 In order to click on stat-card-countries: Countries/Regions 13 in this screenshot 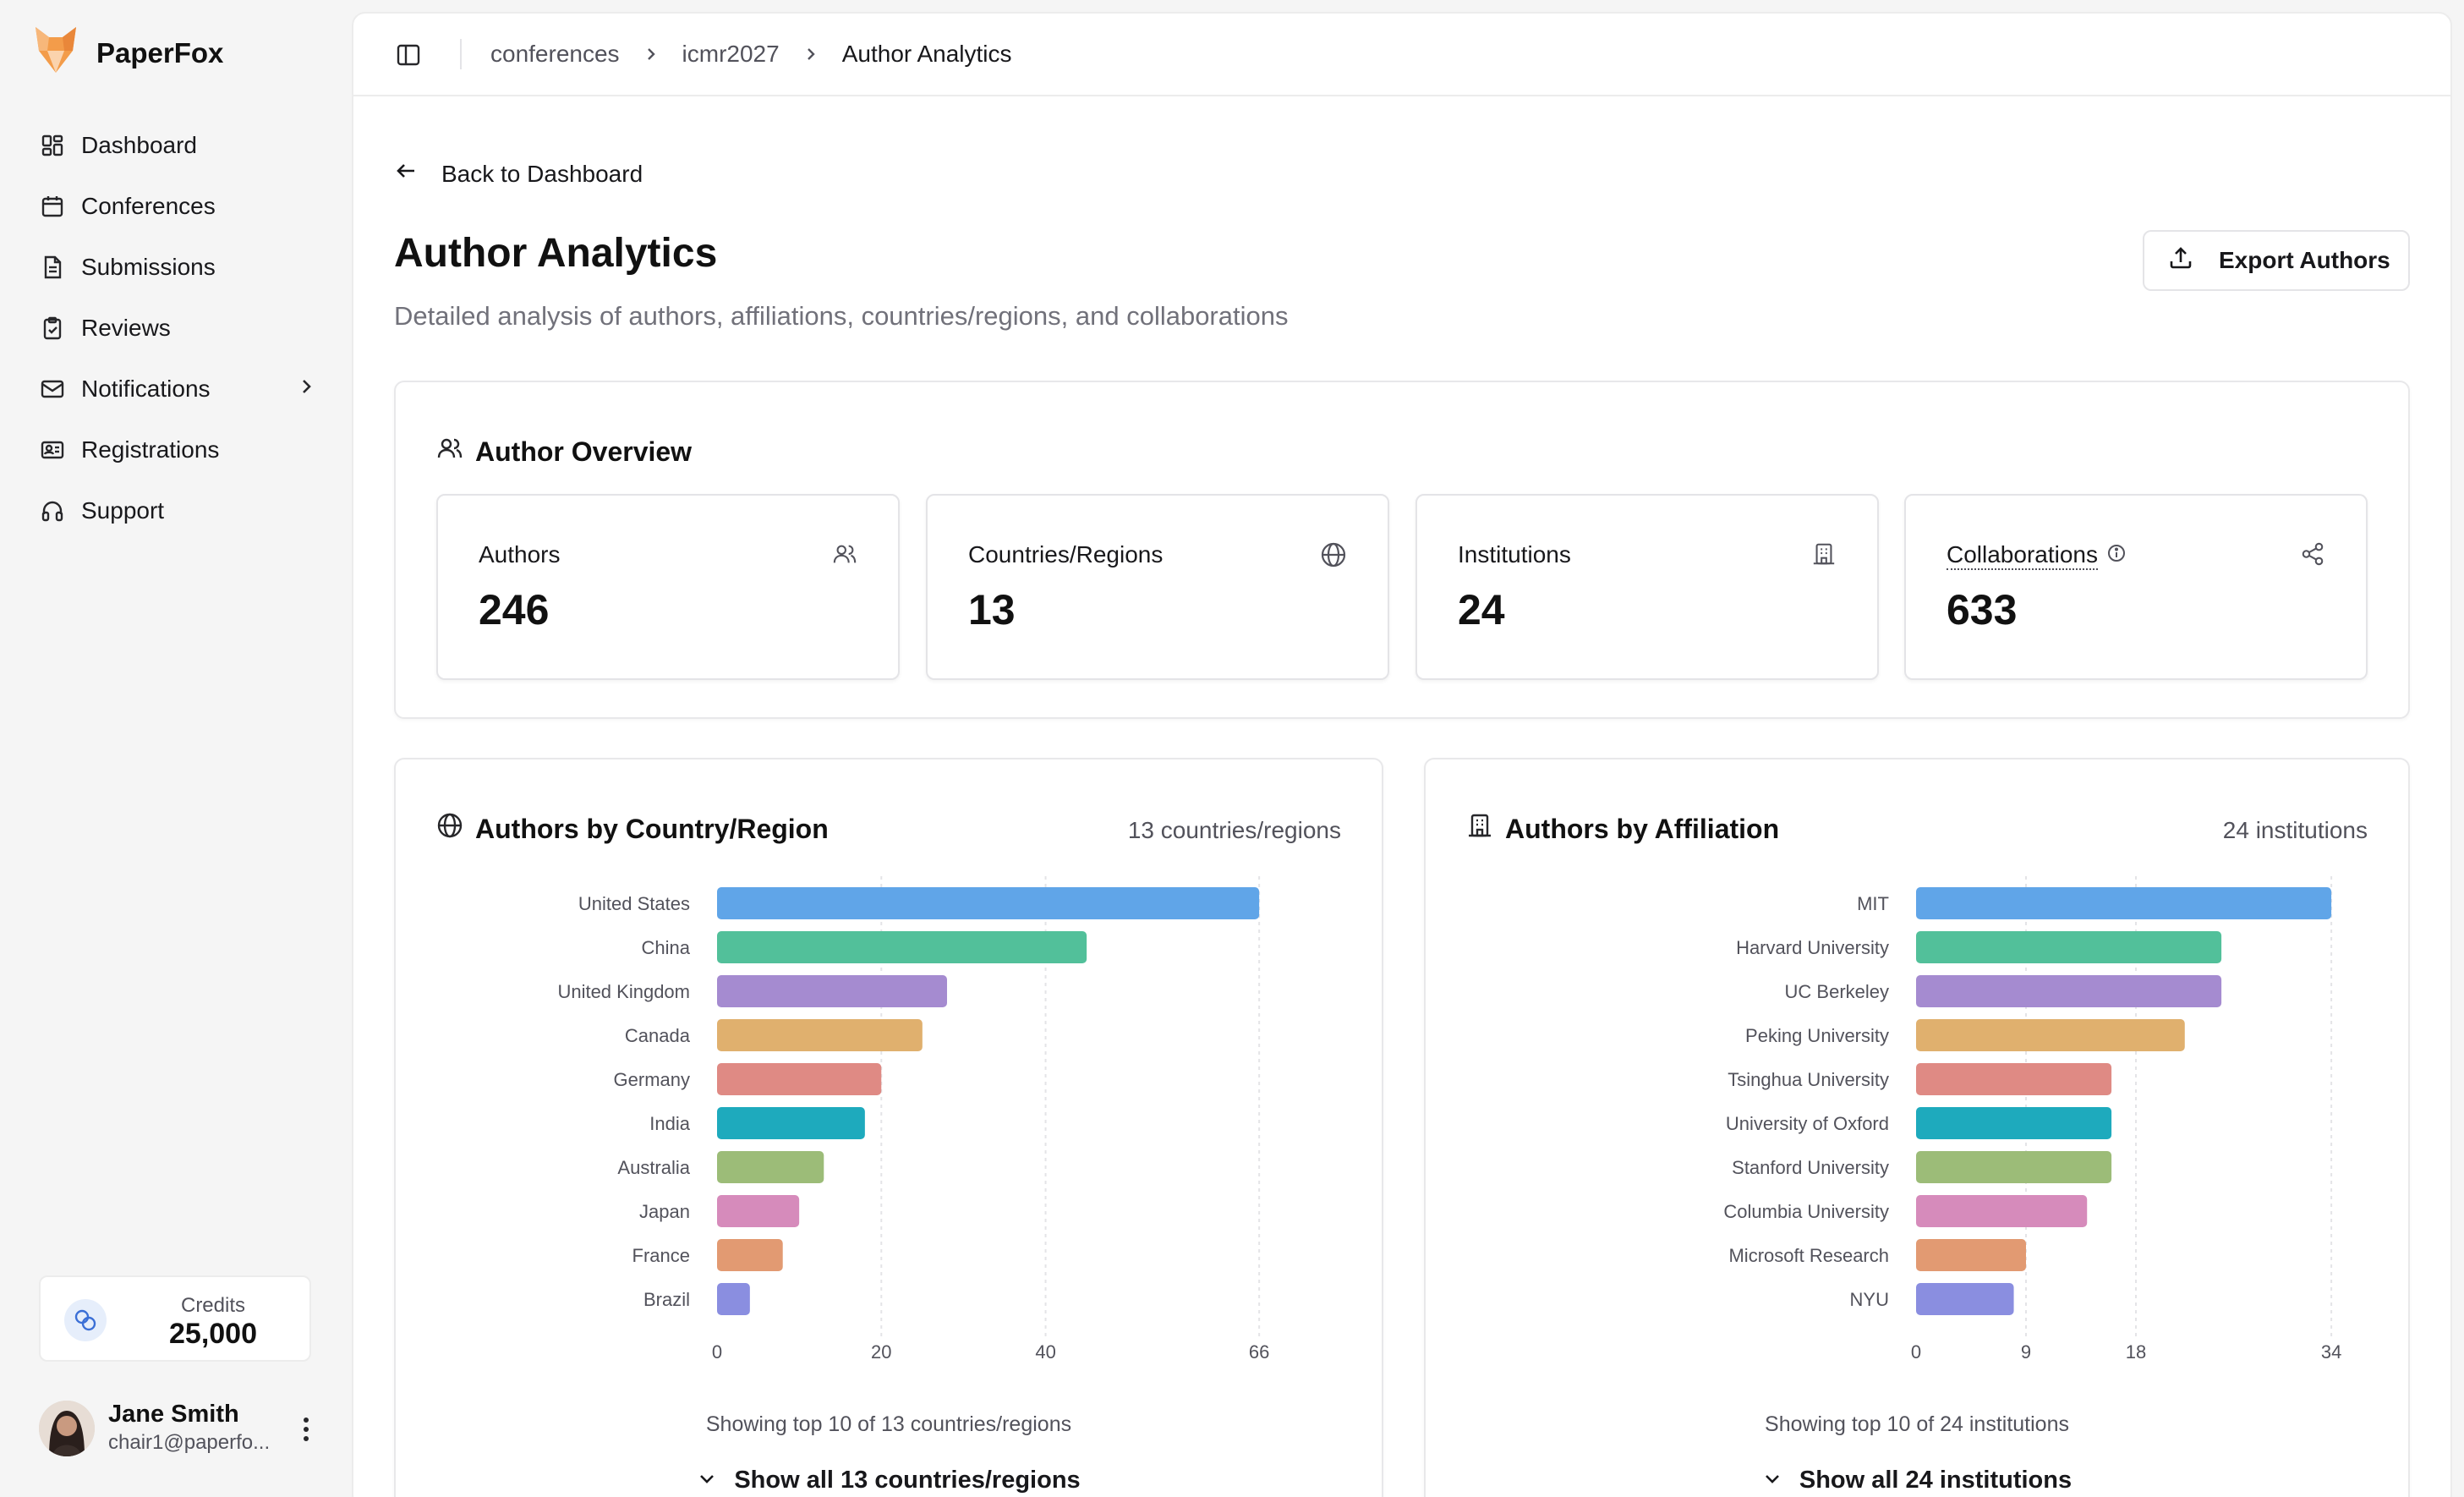, I will do `click(1157, 587)`.